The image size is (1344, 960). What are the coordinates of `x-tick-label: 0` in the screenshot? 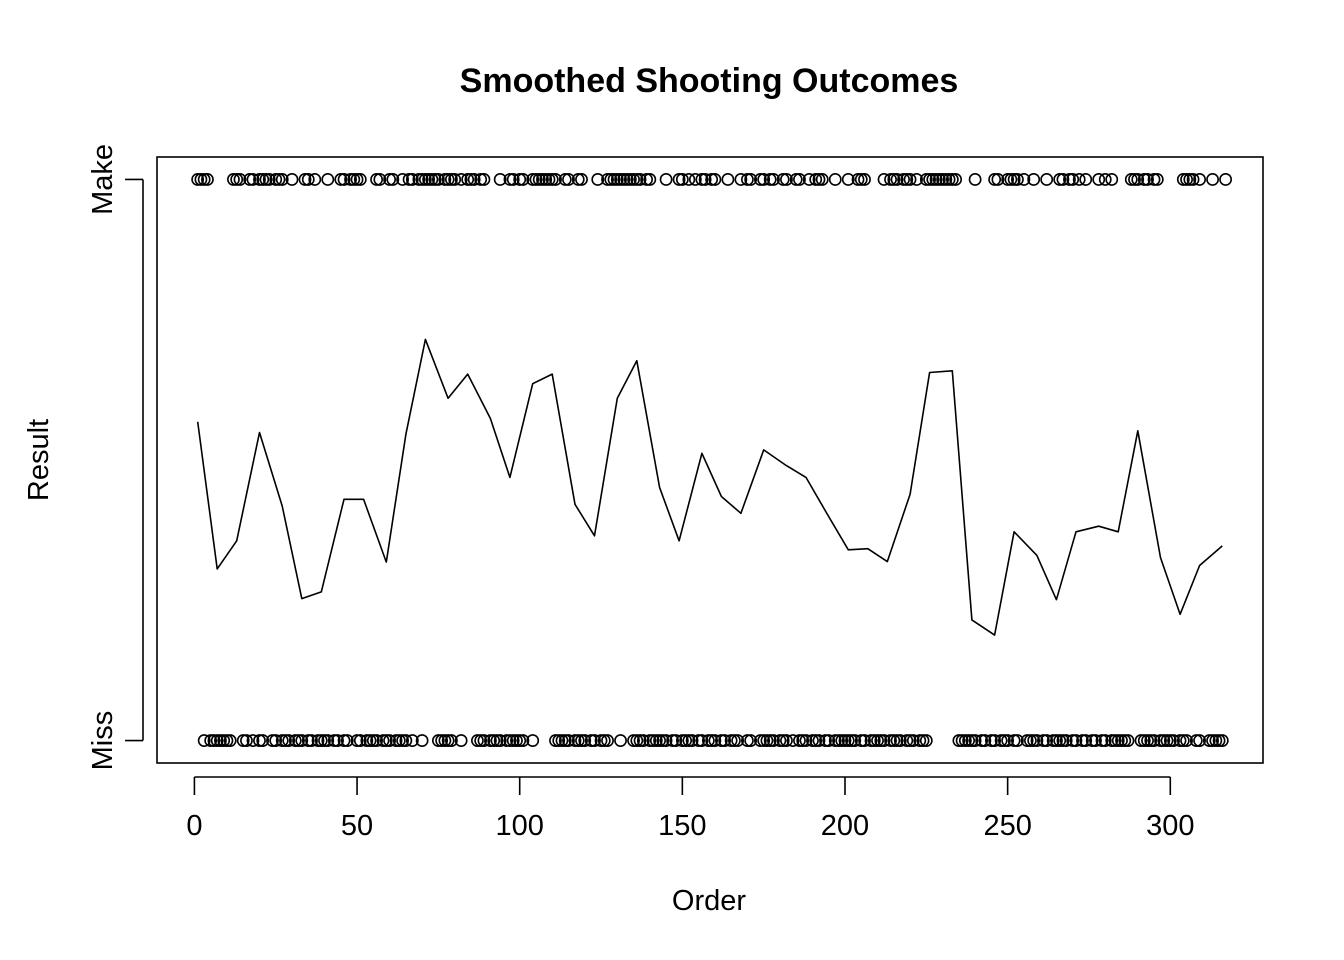 It's located at (194, 826).